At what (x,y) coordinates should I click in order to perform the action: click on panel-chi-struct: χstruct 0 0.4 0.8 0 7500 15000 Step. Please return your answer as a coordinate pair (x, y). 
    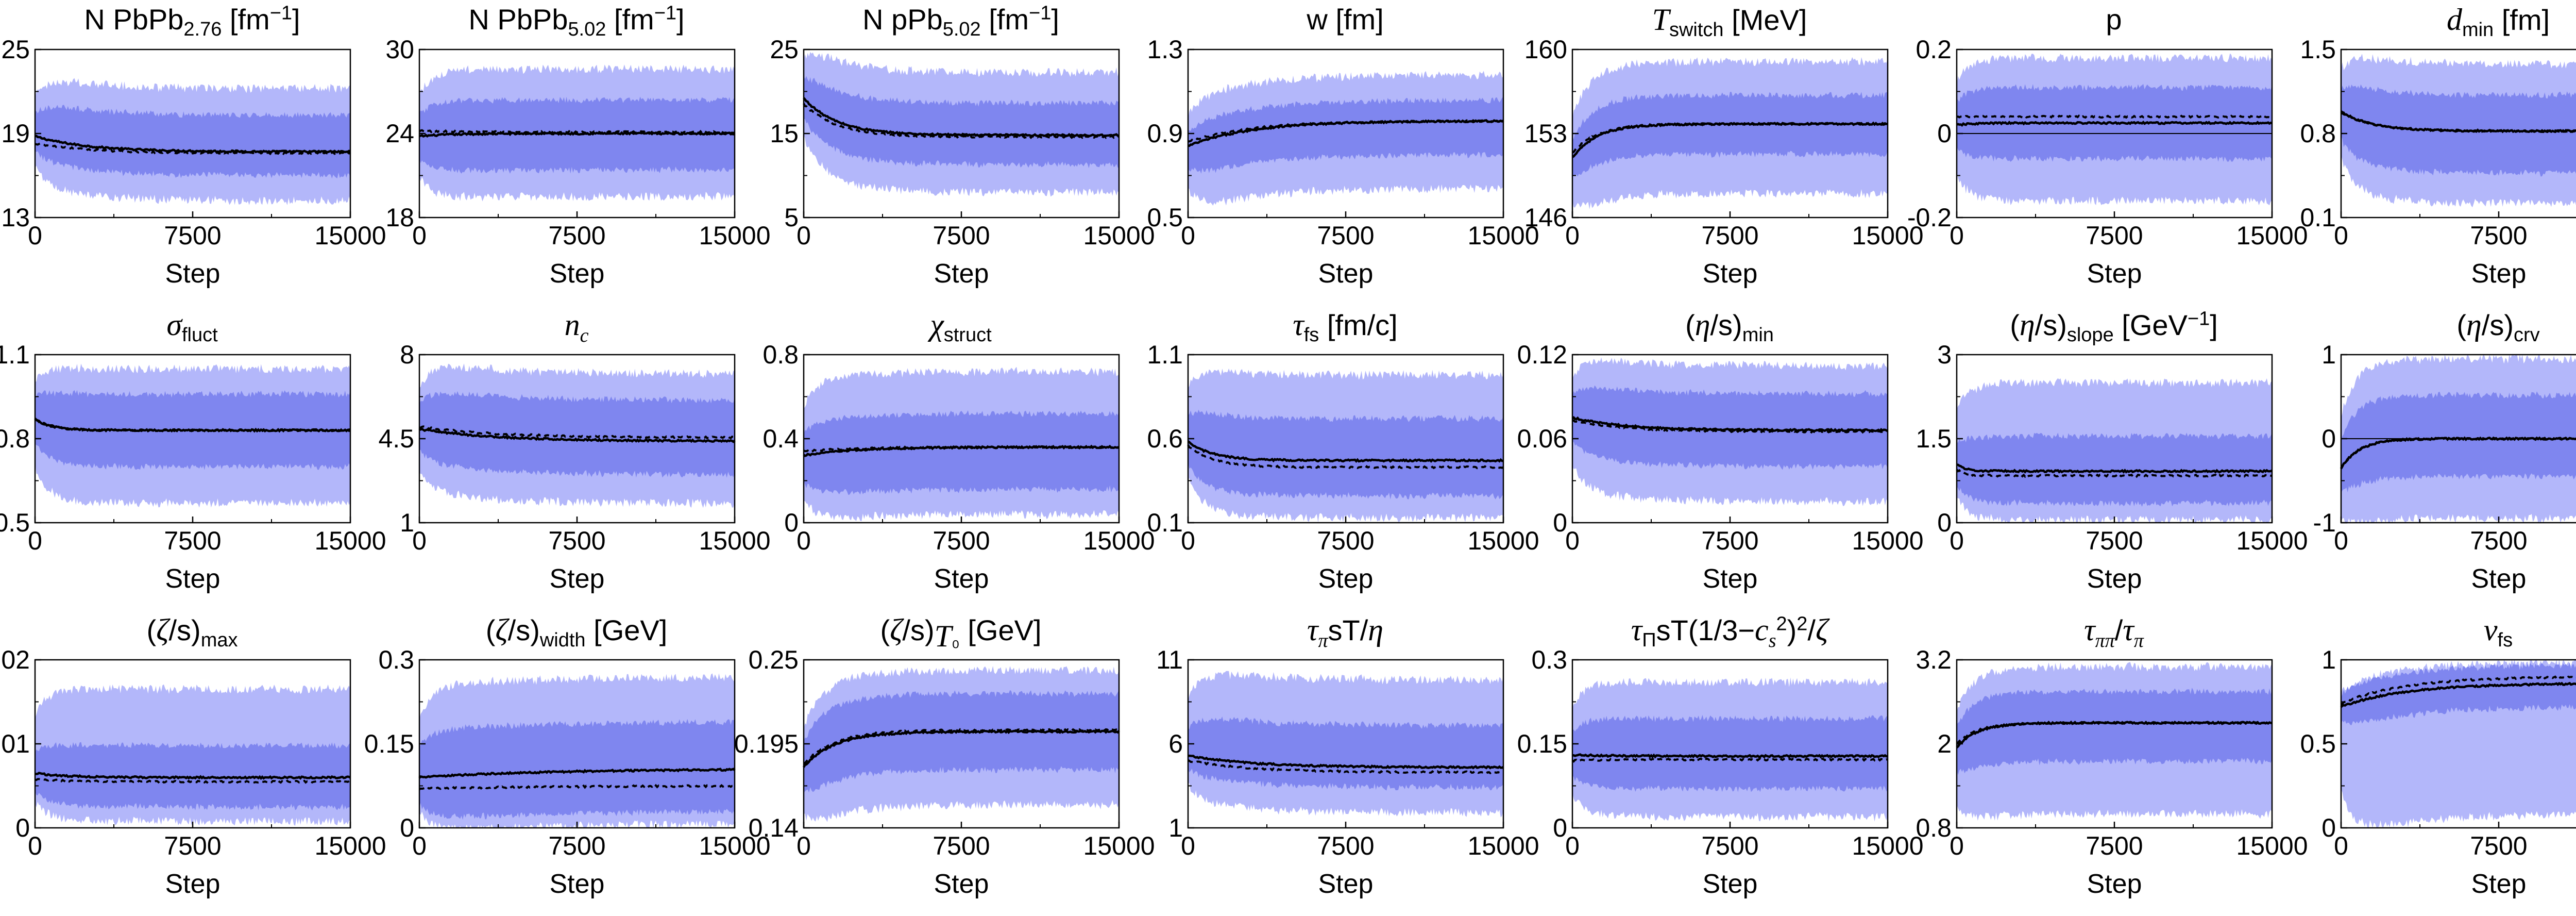
    Looking at the image, I should click on (958, 457).